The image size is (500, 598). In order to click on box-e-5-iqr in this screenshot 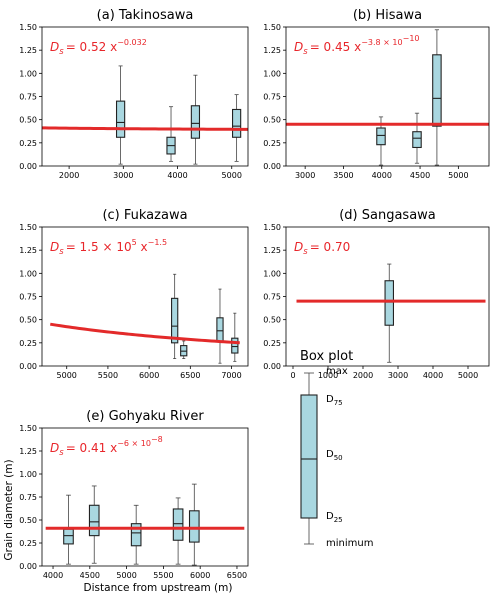, I will do `click(194, 526)`.